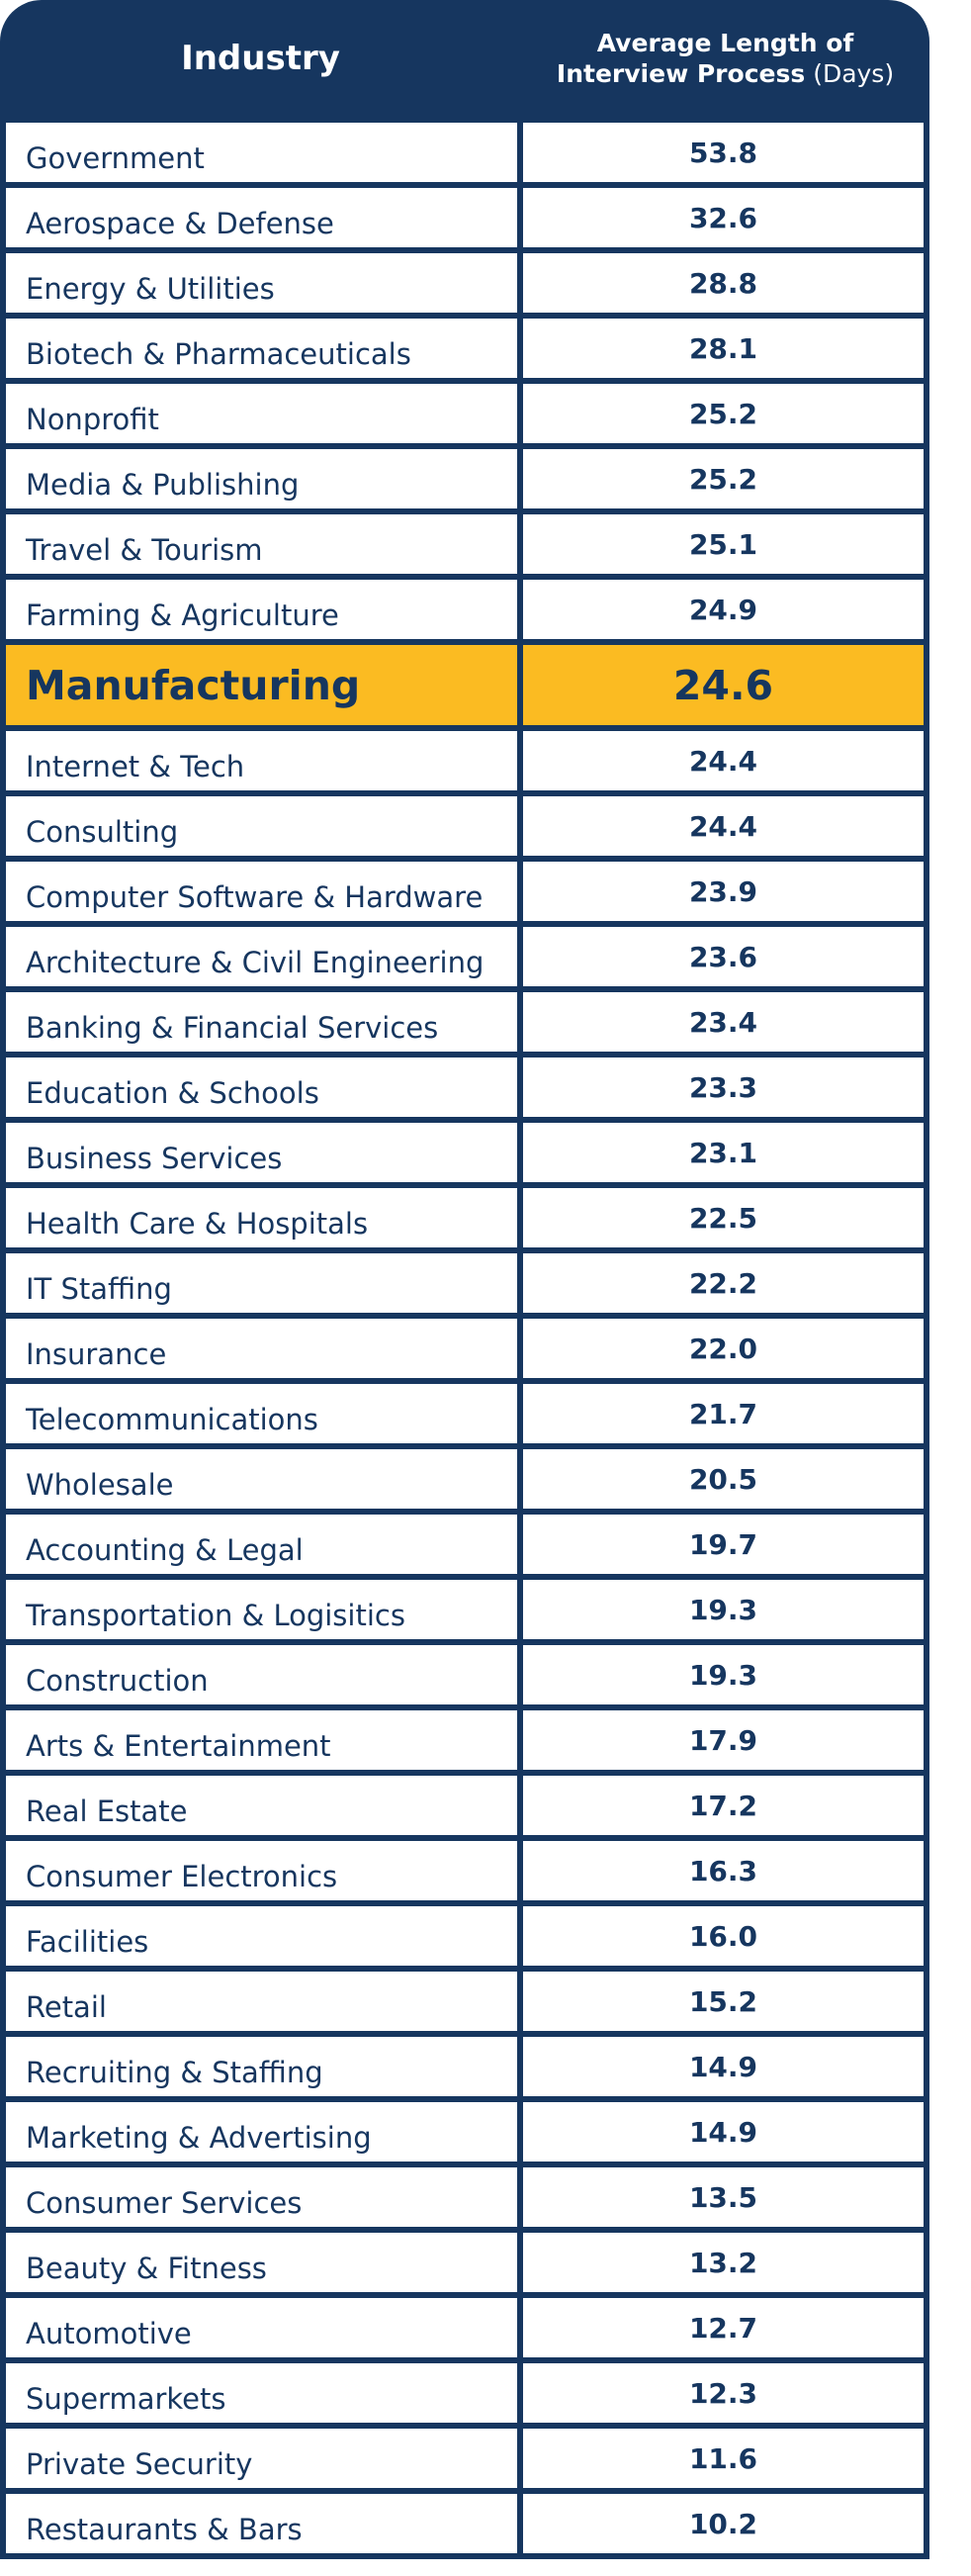  I want to click on industry-cell: Marketing & Advertising, so click(261, 2132).